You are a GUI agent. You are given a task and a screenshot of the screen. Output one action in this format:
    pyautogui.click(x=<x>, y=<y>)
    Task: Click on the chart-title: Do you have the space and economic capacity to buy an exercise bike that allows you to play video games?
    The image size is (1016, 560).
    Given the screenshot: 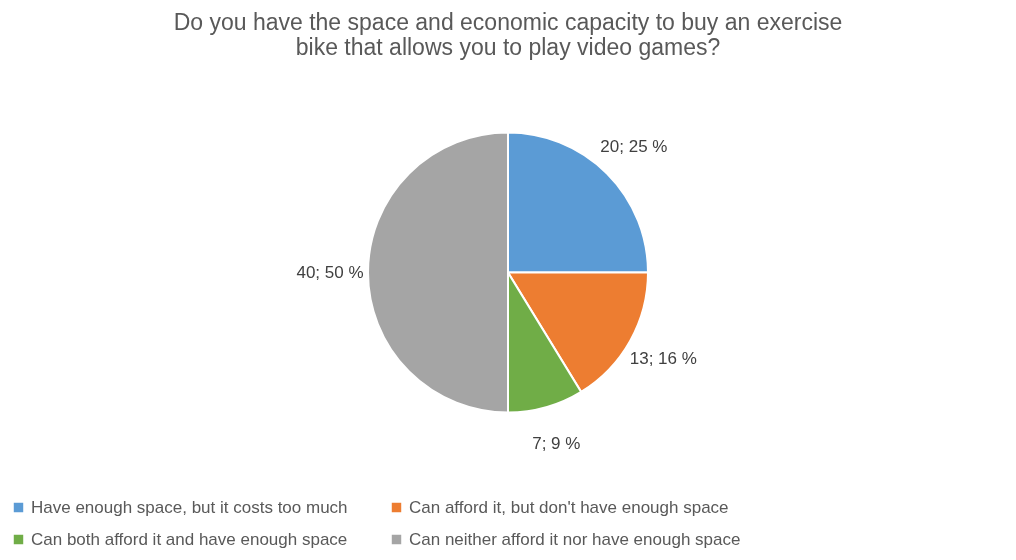 What is the action you would take?
    pyautogui.click(x=508, y=34)
    